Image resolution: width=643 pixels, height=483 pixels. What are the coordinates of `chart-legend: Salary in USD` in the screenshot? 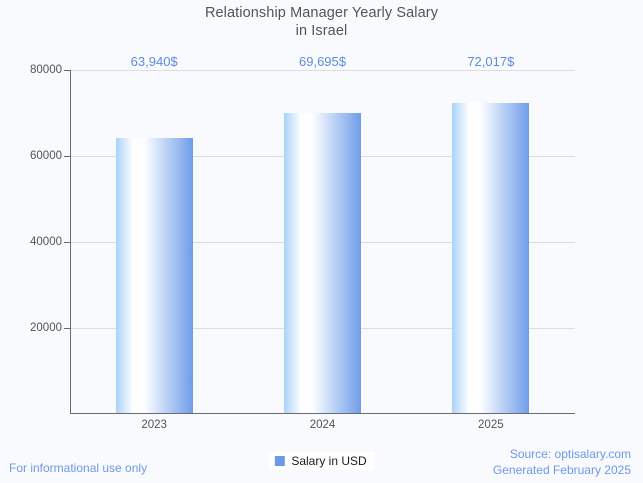 It's located at (321, 461).